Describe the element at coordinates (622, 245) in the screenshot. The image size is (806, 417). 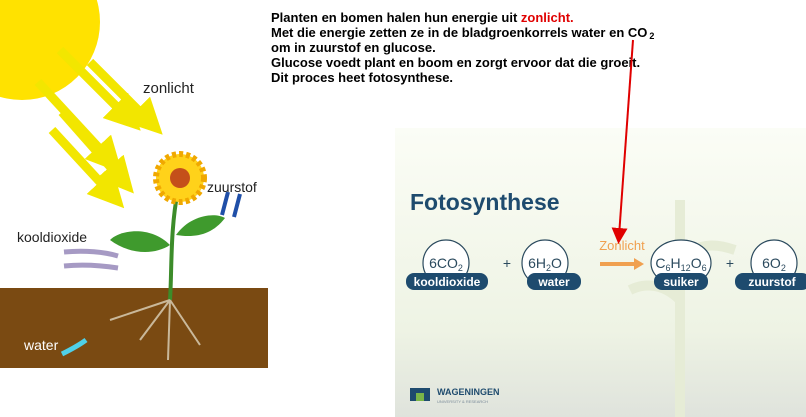
I see `arrow-label: Zonlicht` at that location.